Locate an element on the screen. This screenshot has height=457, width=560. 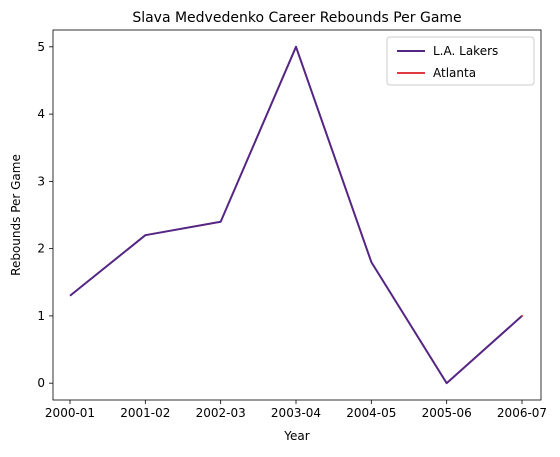
x-tick-label: 2005-06 is located at coordinates (447, 413).